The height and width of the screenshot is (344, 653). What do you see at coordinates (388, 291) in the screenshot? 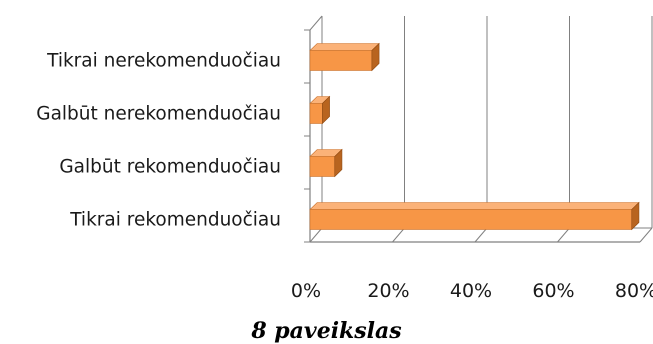
I see `x-tick-label: 20%` at bounding box center [388, 291].